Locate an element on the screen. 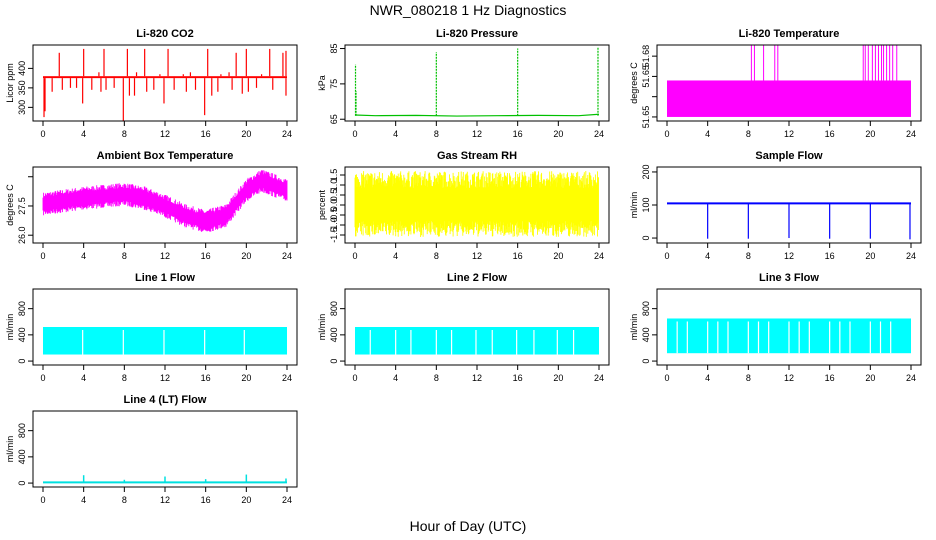 The image size is (936, 540). y-axis-label: degrees C is located at coordinates (10, 205).